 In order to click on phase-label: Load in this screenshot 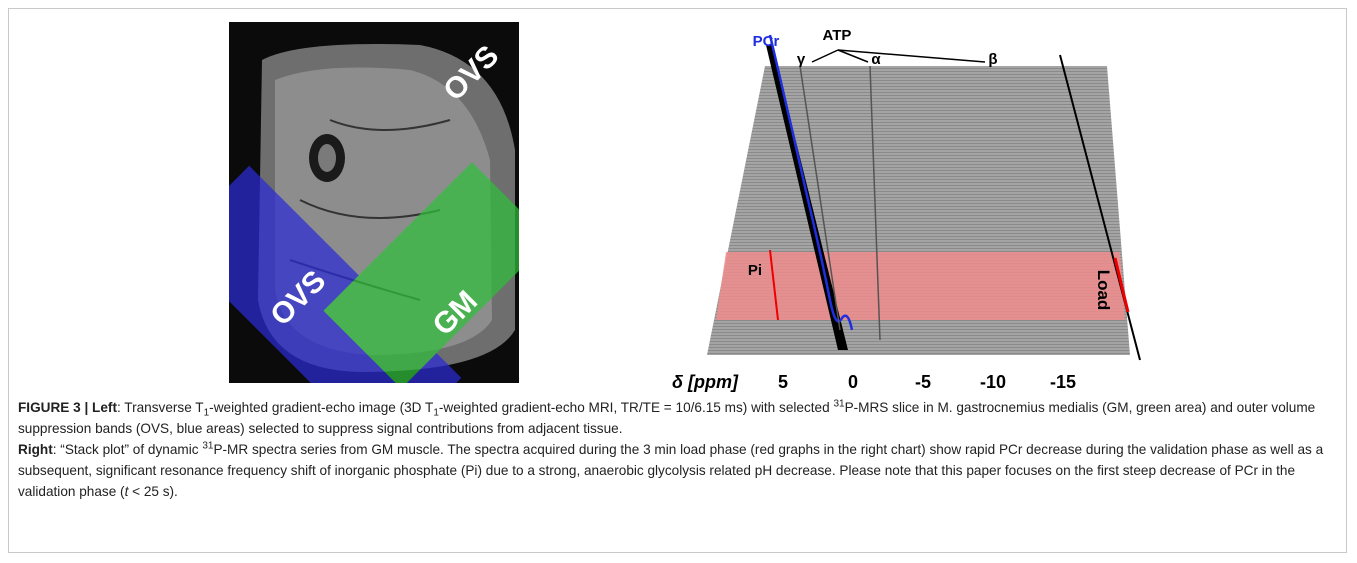, I will do `click(1103, 290)`.